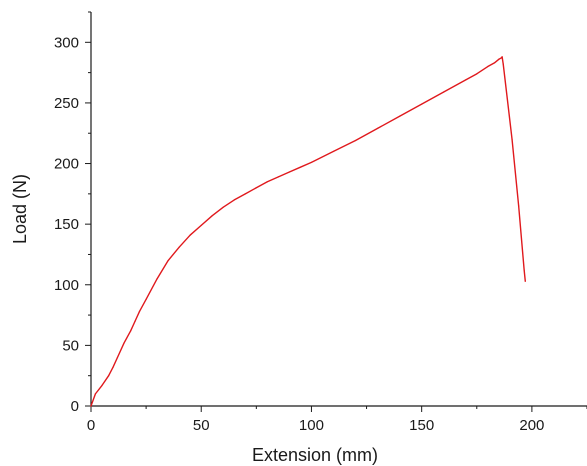  What do you see at coordinates (531, 425) in the screenshot?
I see `x-tick-label: 200` at bounding box center [531, 425].